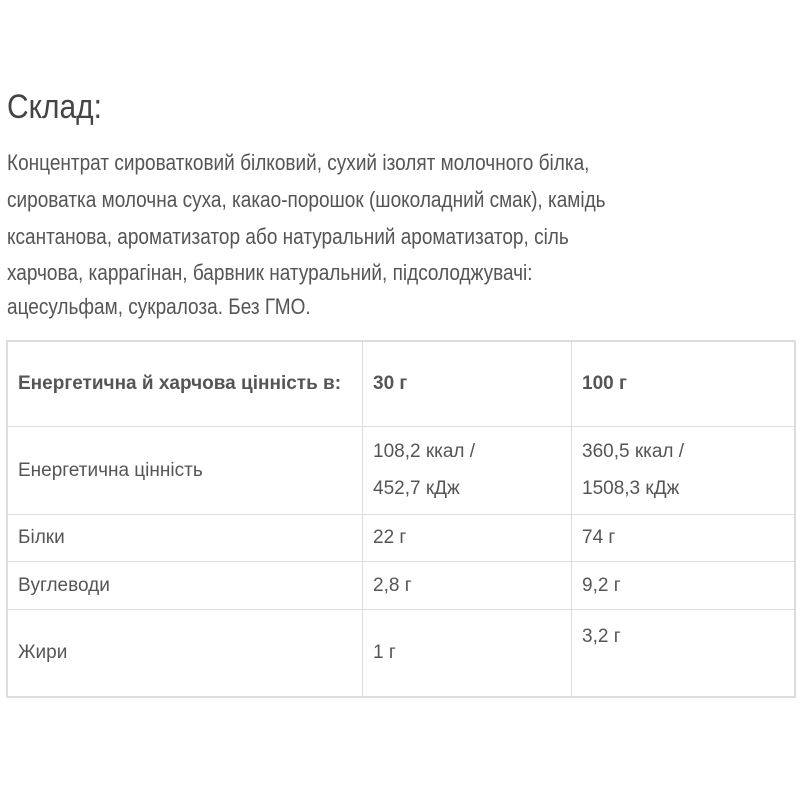  I want to click on header-cell: Енергетична й харчова цінність в:, so click(184, 383).